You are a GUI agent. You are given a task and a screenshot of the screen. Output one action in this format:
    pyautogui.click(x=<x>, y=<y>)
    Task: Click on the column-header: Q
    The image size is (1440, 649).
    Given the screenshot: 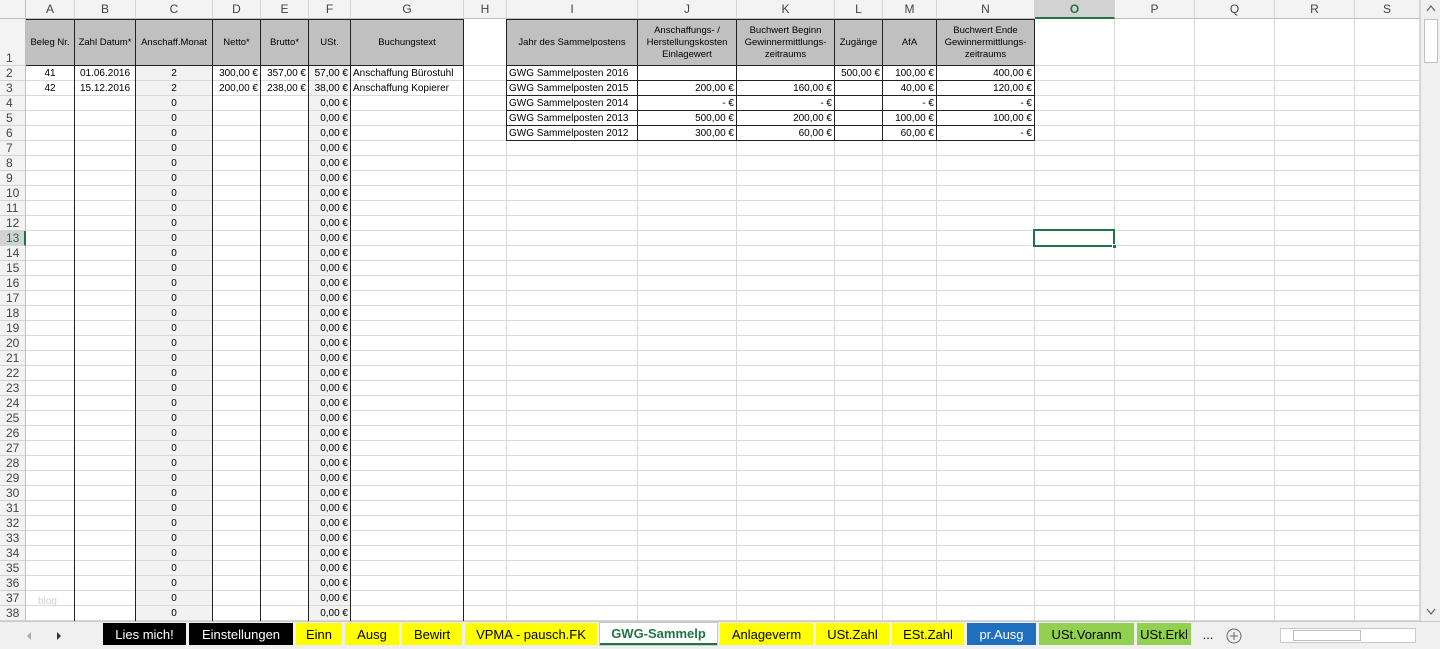 What is the action you would take?
    pyautogui.click(x=1235, y=9)
    